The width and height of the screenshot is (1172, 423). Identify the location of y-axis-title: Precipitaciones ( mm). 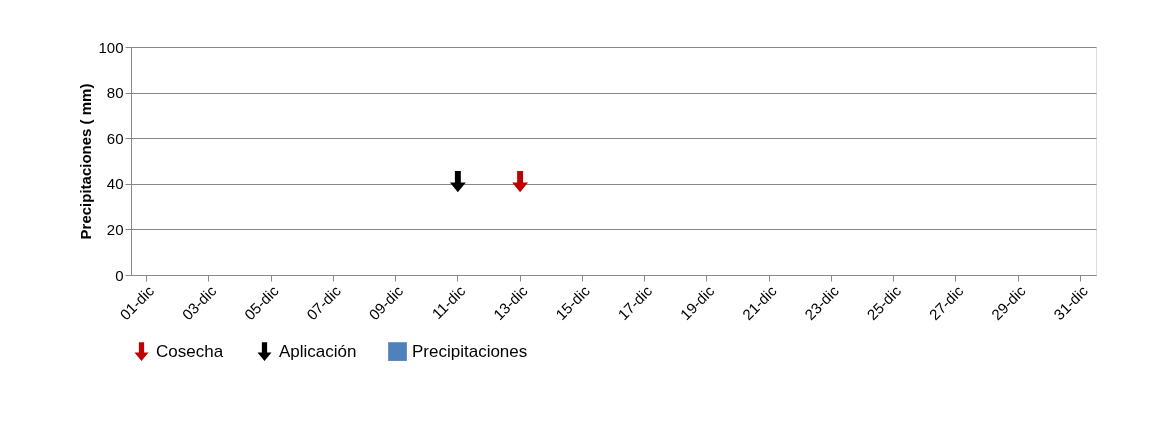
(86, 161).